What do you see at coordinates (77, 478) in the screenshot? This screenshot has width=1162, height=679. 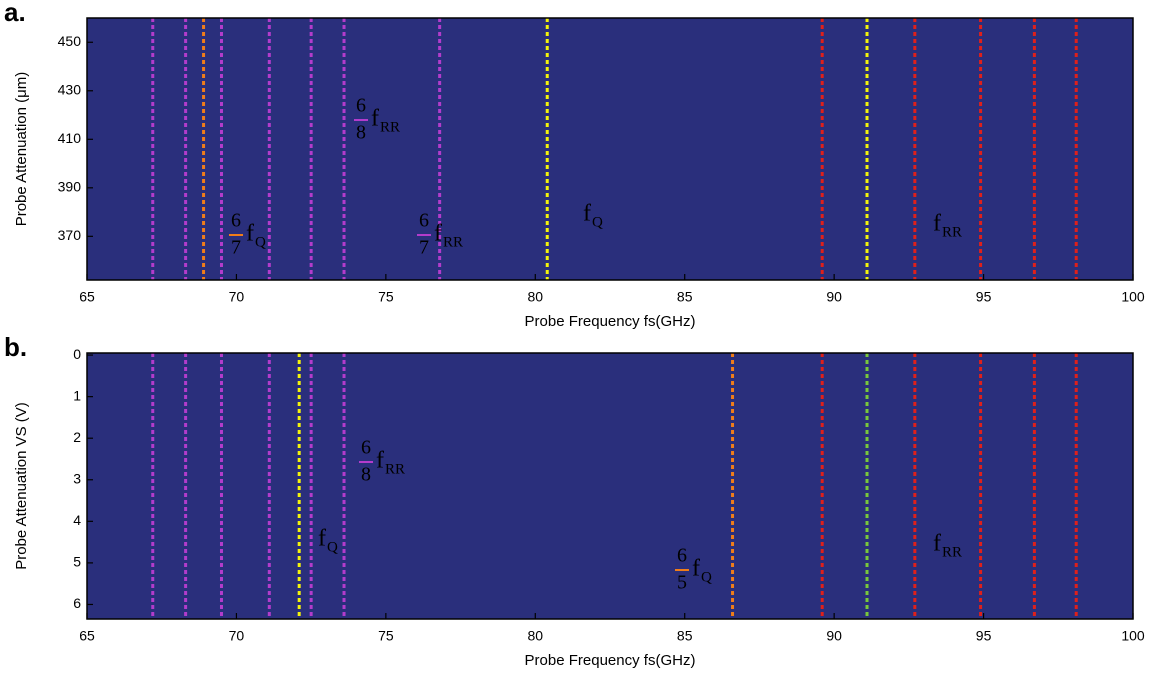 I see `y-tick-label: 3` at bounding box center [77, 478].